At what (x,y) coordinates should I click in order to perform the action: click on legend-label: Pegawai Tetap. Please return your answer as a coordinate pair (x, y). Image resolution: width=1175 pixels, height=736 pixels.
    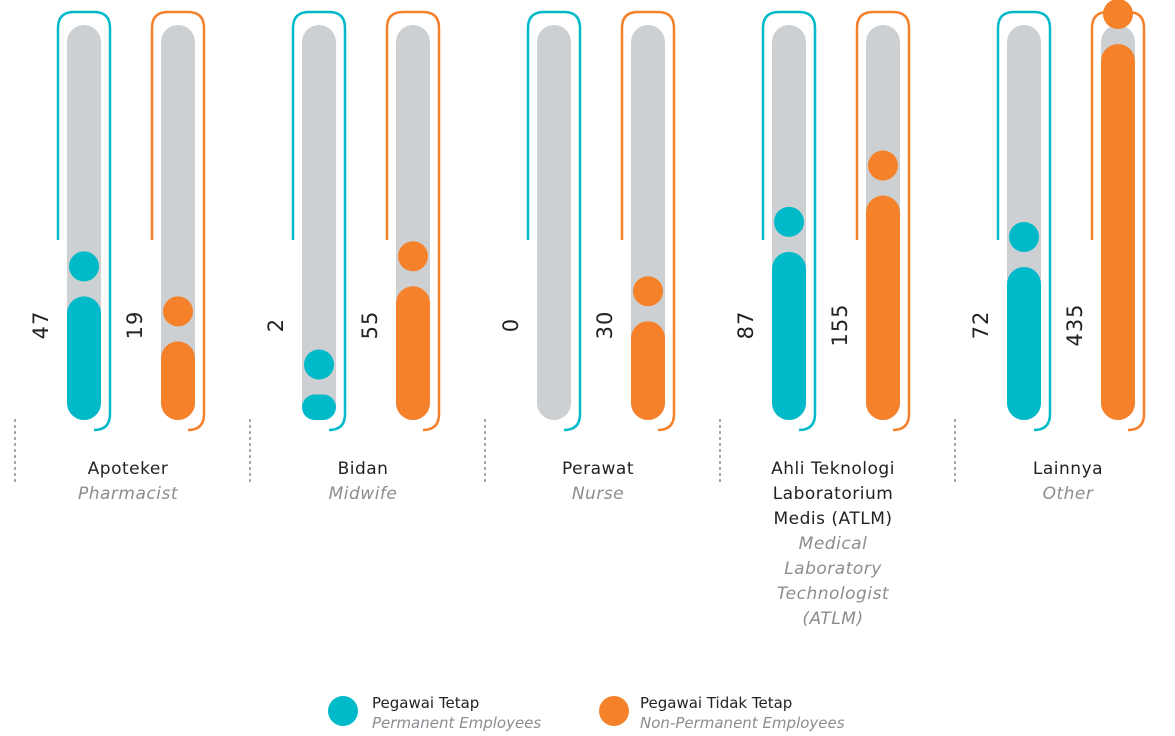
    Looking at the image, I should click on (426, 703).